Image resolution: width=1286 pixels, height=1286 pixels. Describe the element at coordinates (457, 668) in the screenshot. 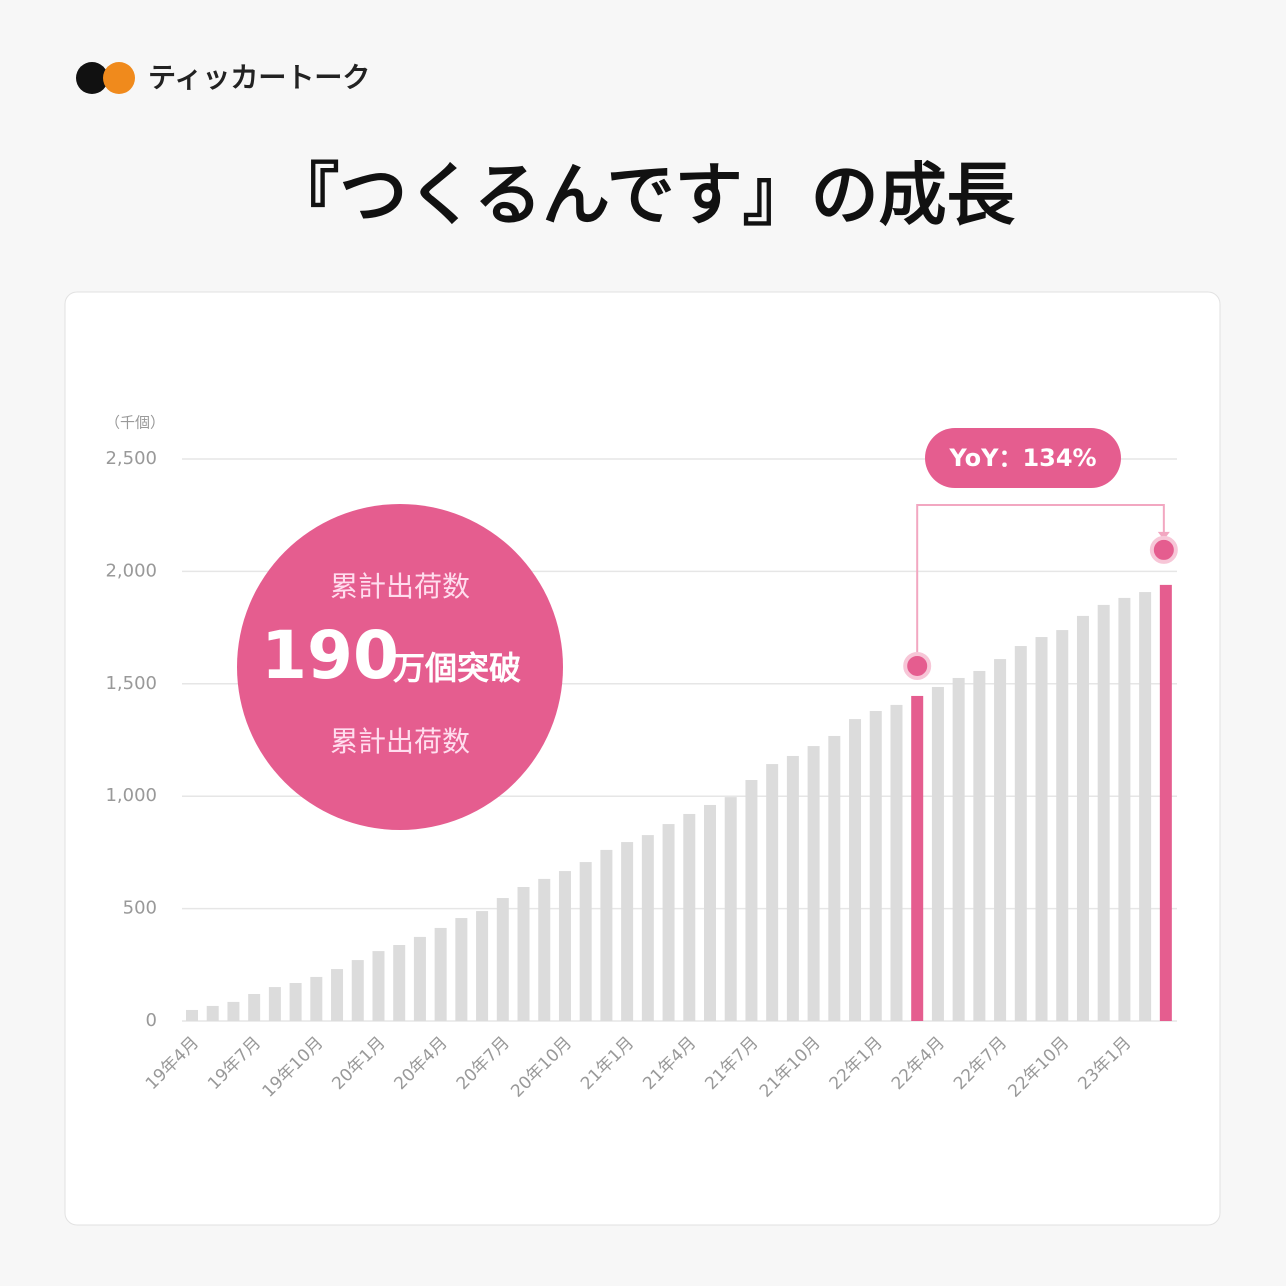

I see `callout-suffix: 万個突破` at that location.